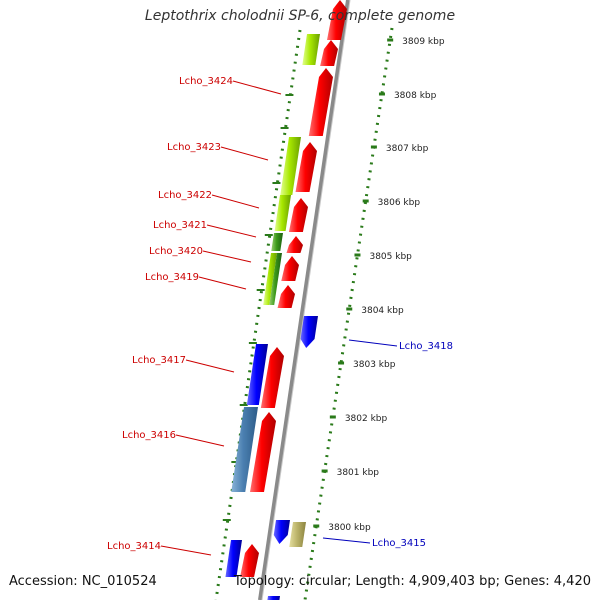 The image size is (600, 605). I want to click on ruler-label-3800: 3800 kbp, so click(349, 528).